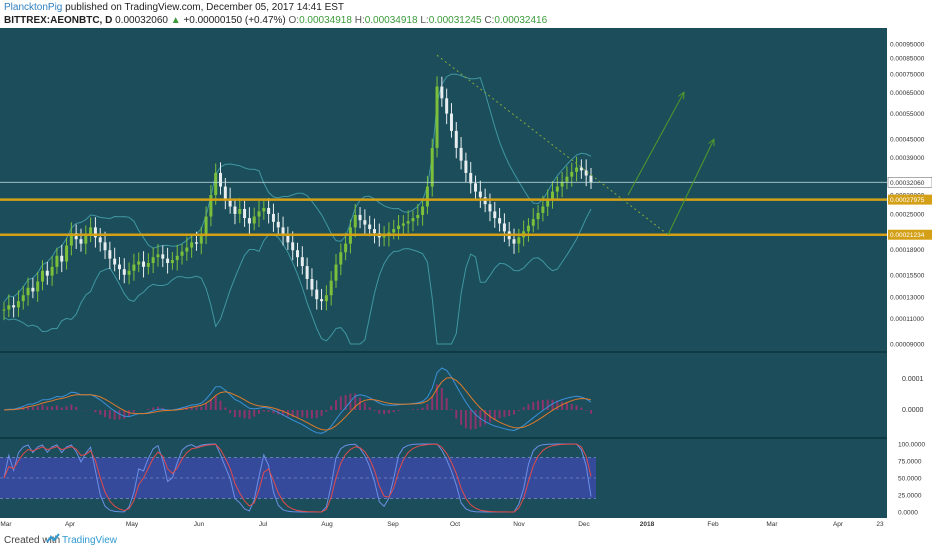 This screenshot has height=550, width=932. Describe the element at coordinates (907, 114) in the screenshot. I see `price-tick: 0.00055000` at that location.